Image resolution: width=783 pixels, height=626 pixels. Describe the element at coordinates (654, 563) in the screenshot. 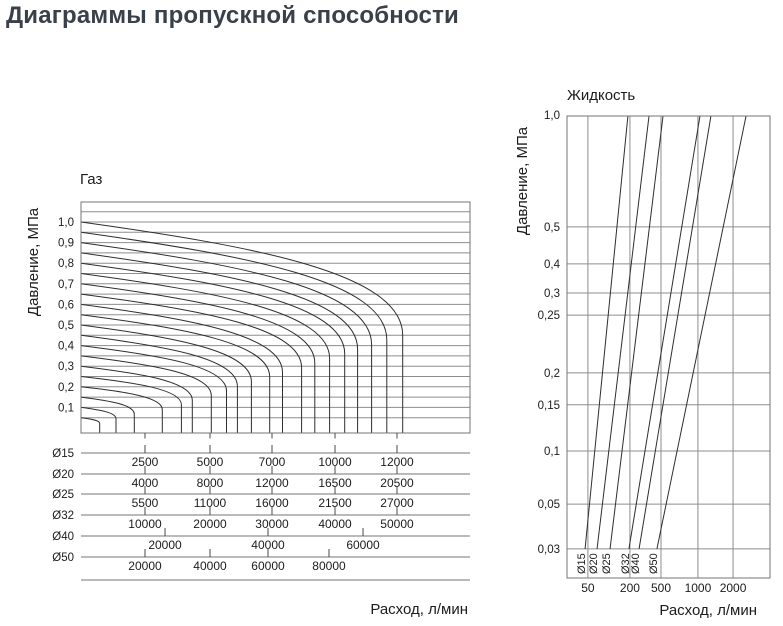

I see `diameter-line-label: Ø50` at that location.